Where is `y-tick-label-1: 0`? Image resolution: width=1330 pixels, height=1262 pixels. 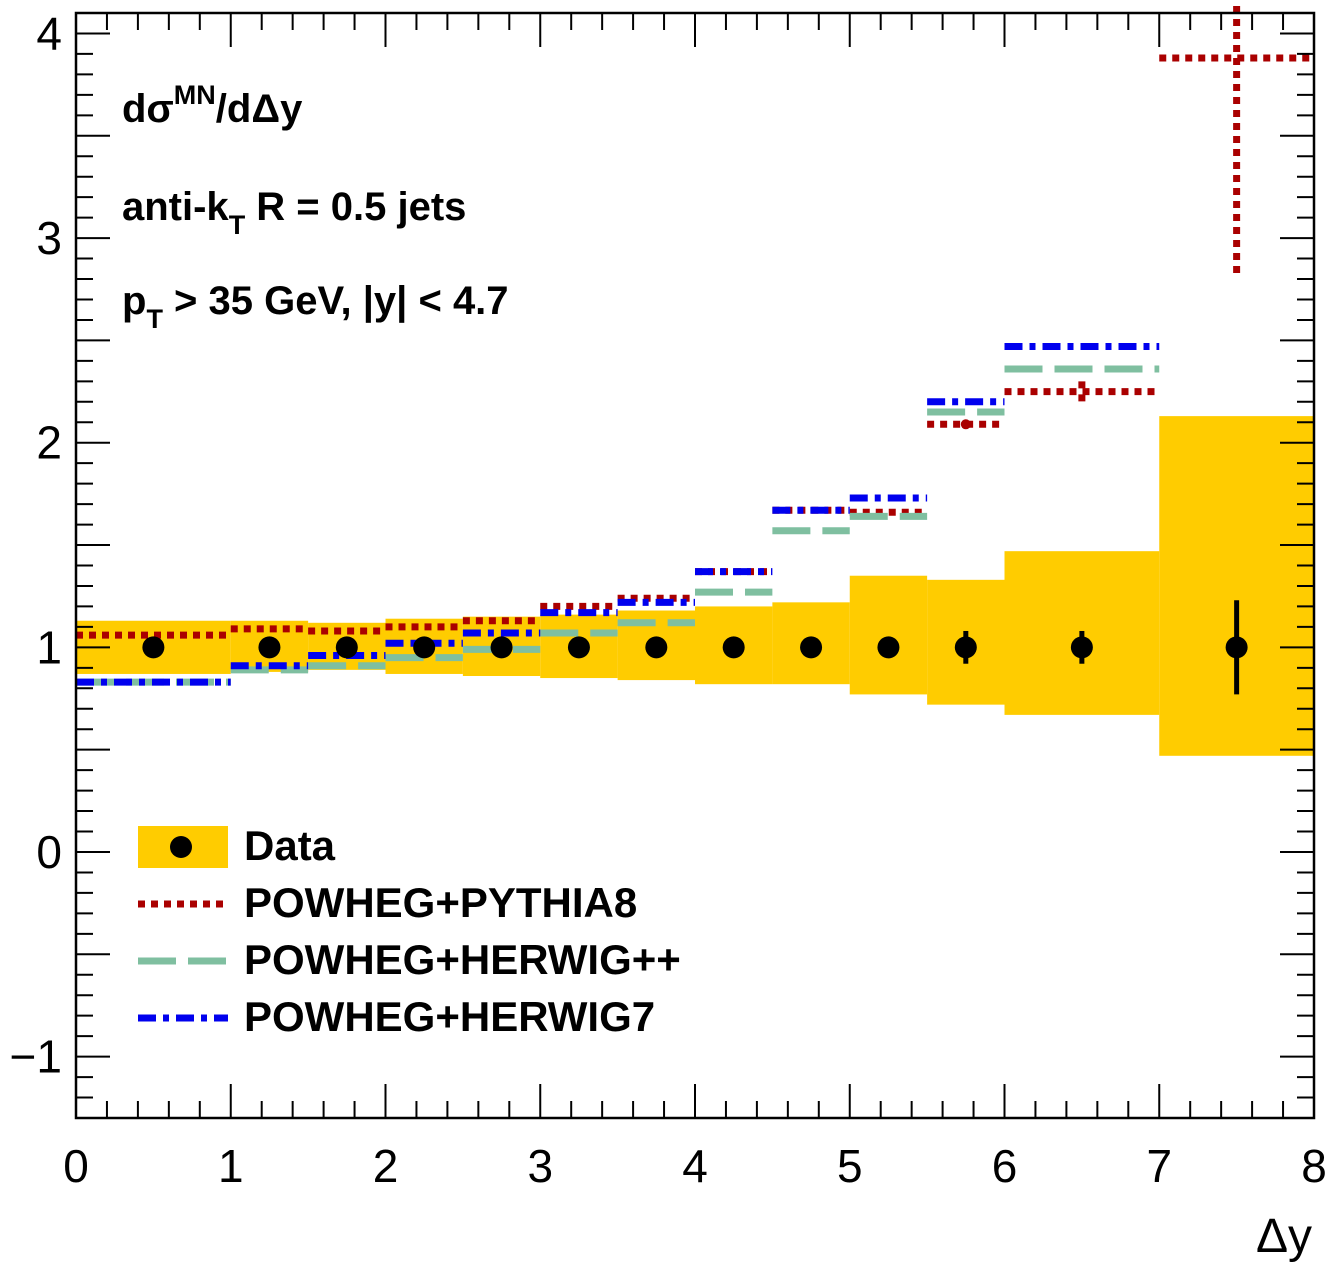 y-tick-label-1: 0 is located at coordinates (49, 852).